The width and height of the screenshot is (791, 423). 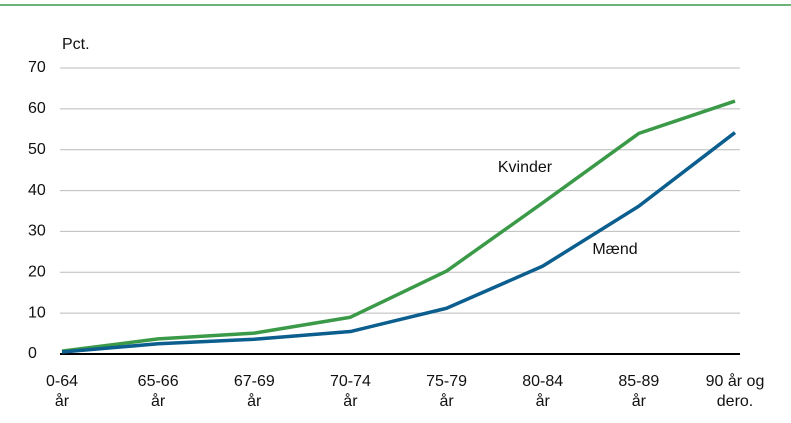 I want to click on y-tick-label: 60, so click(x=37, y=108).